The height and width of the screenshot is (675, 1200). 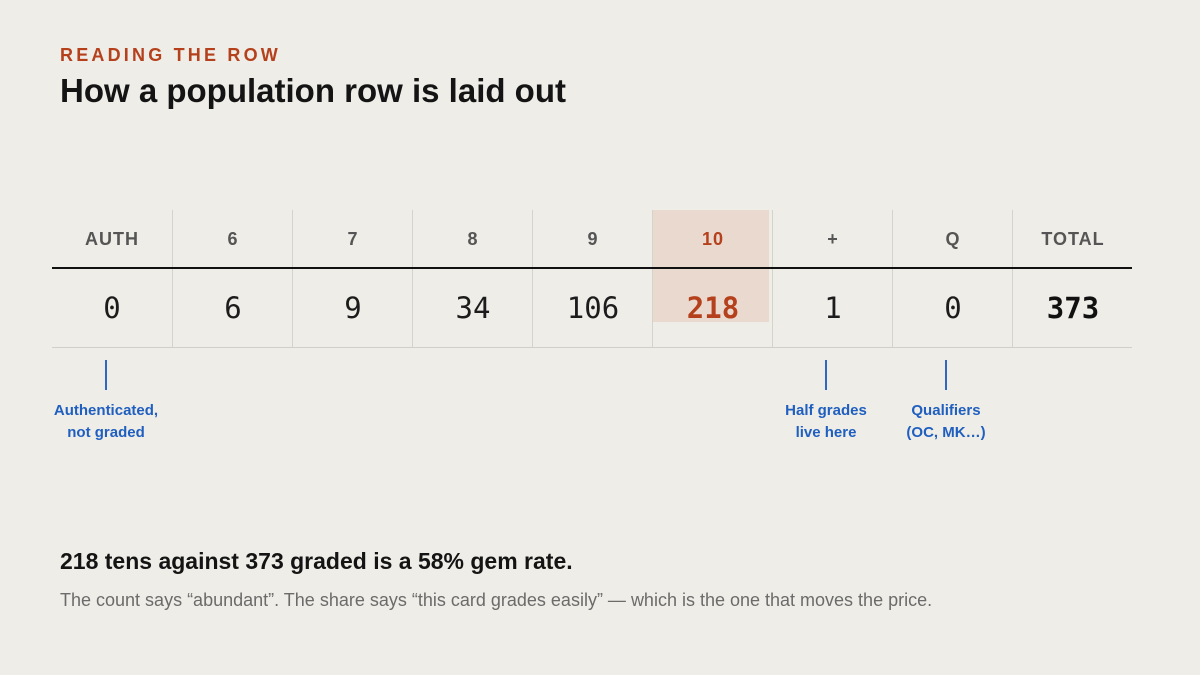 I want to click on column-value: 373, so click(x=1073, y=308).